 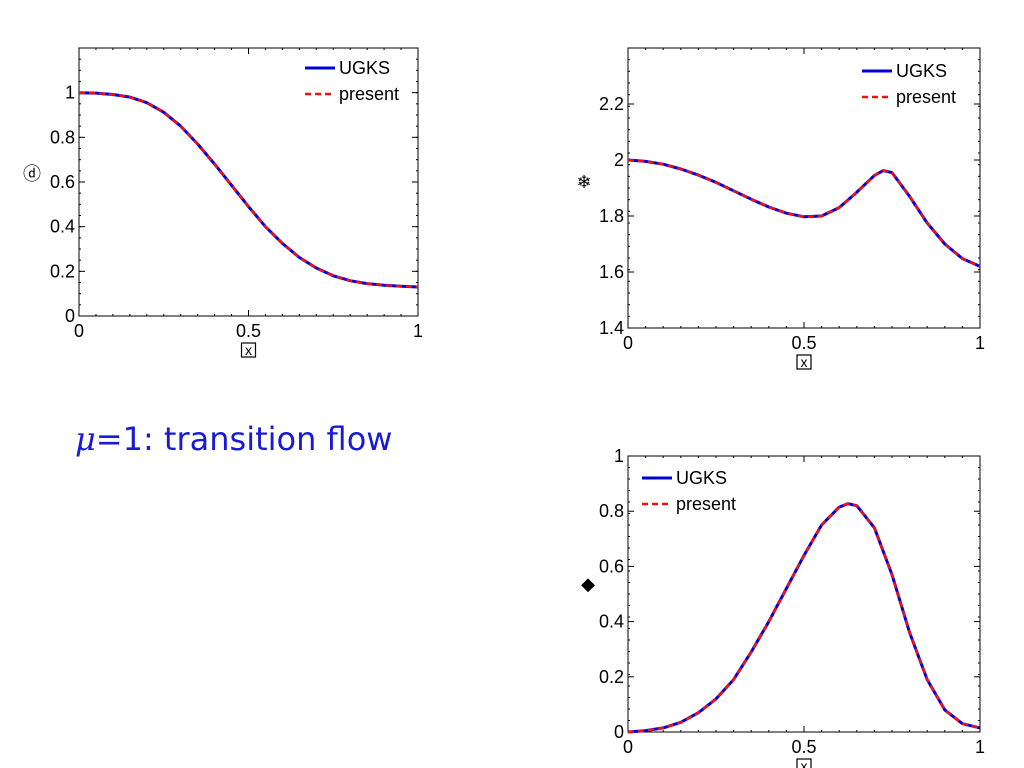 What do you see at coordinates (611, 216) in the screenshot?
I see `y-tick-label: 1.8` at bounding box center [611, 216].